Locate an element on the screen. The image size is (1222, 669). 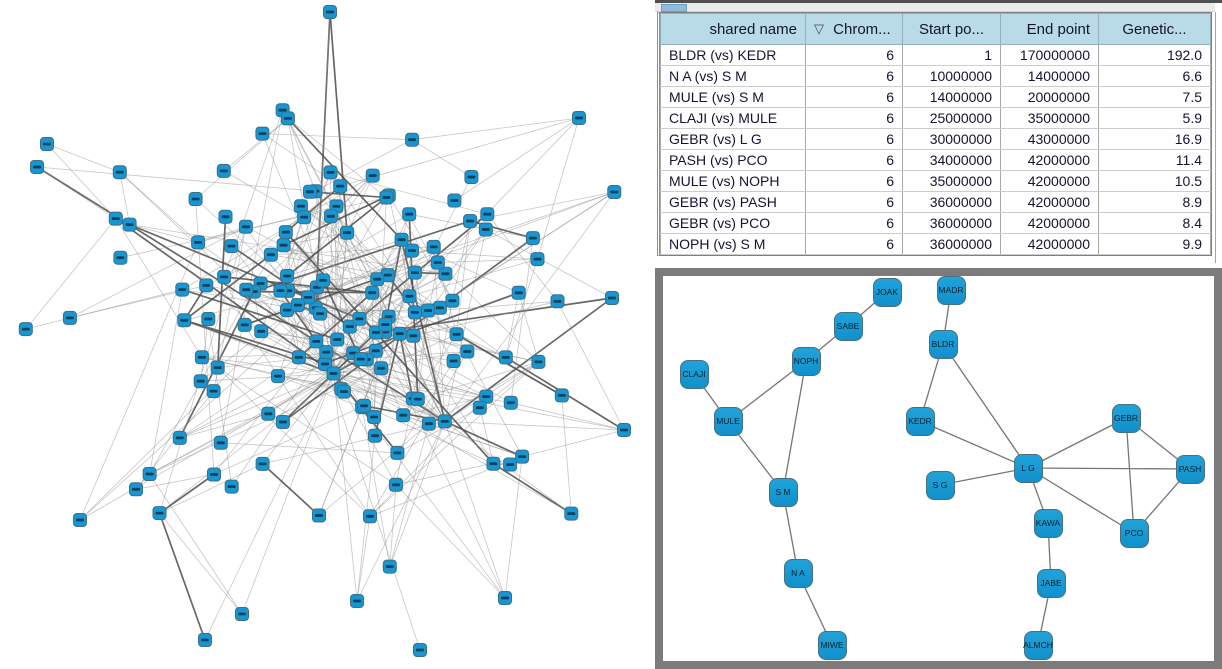
cell-end-point: 14000000 is located at coordinates (1049, 76).